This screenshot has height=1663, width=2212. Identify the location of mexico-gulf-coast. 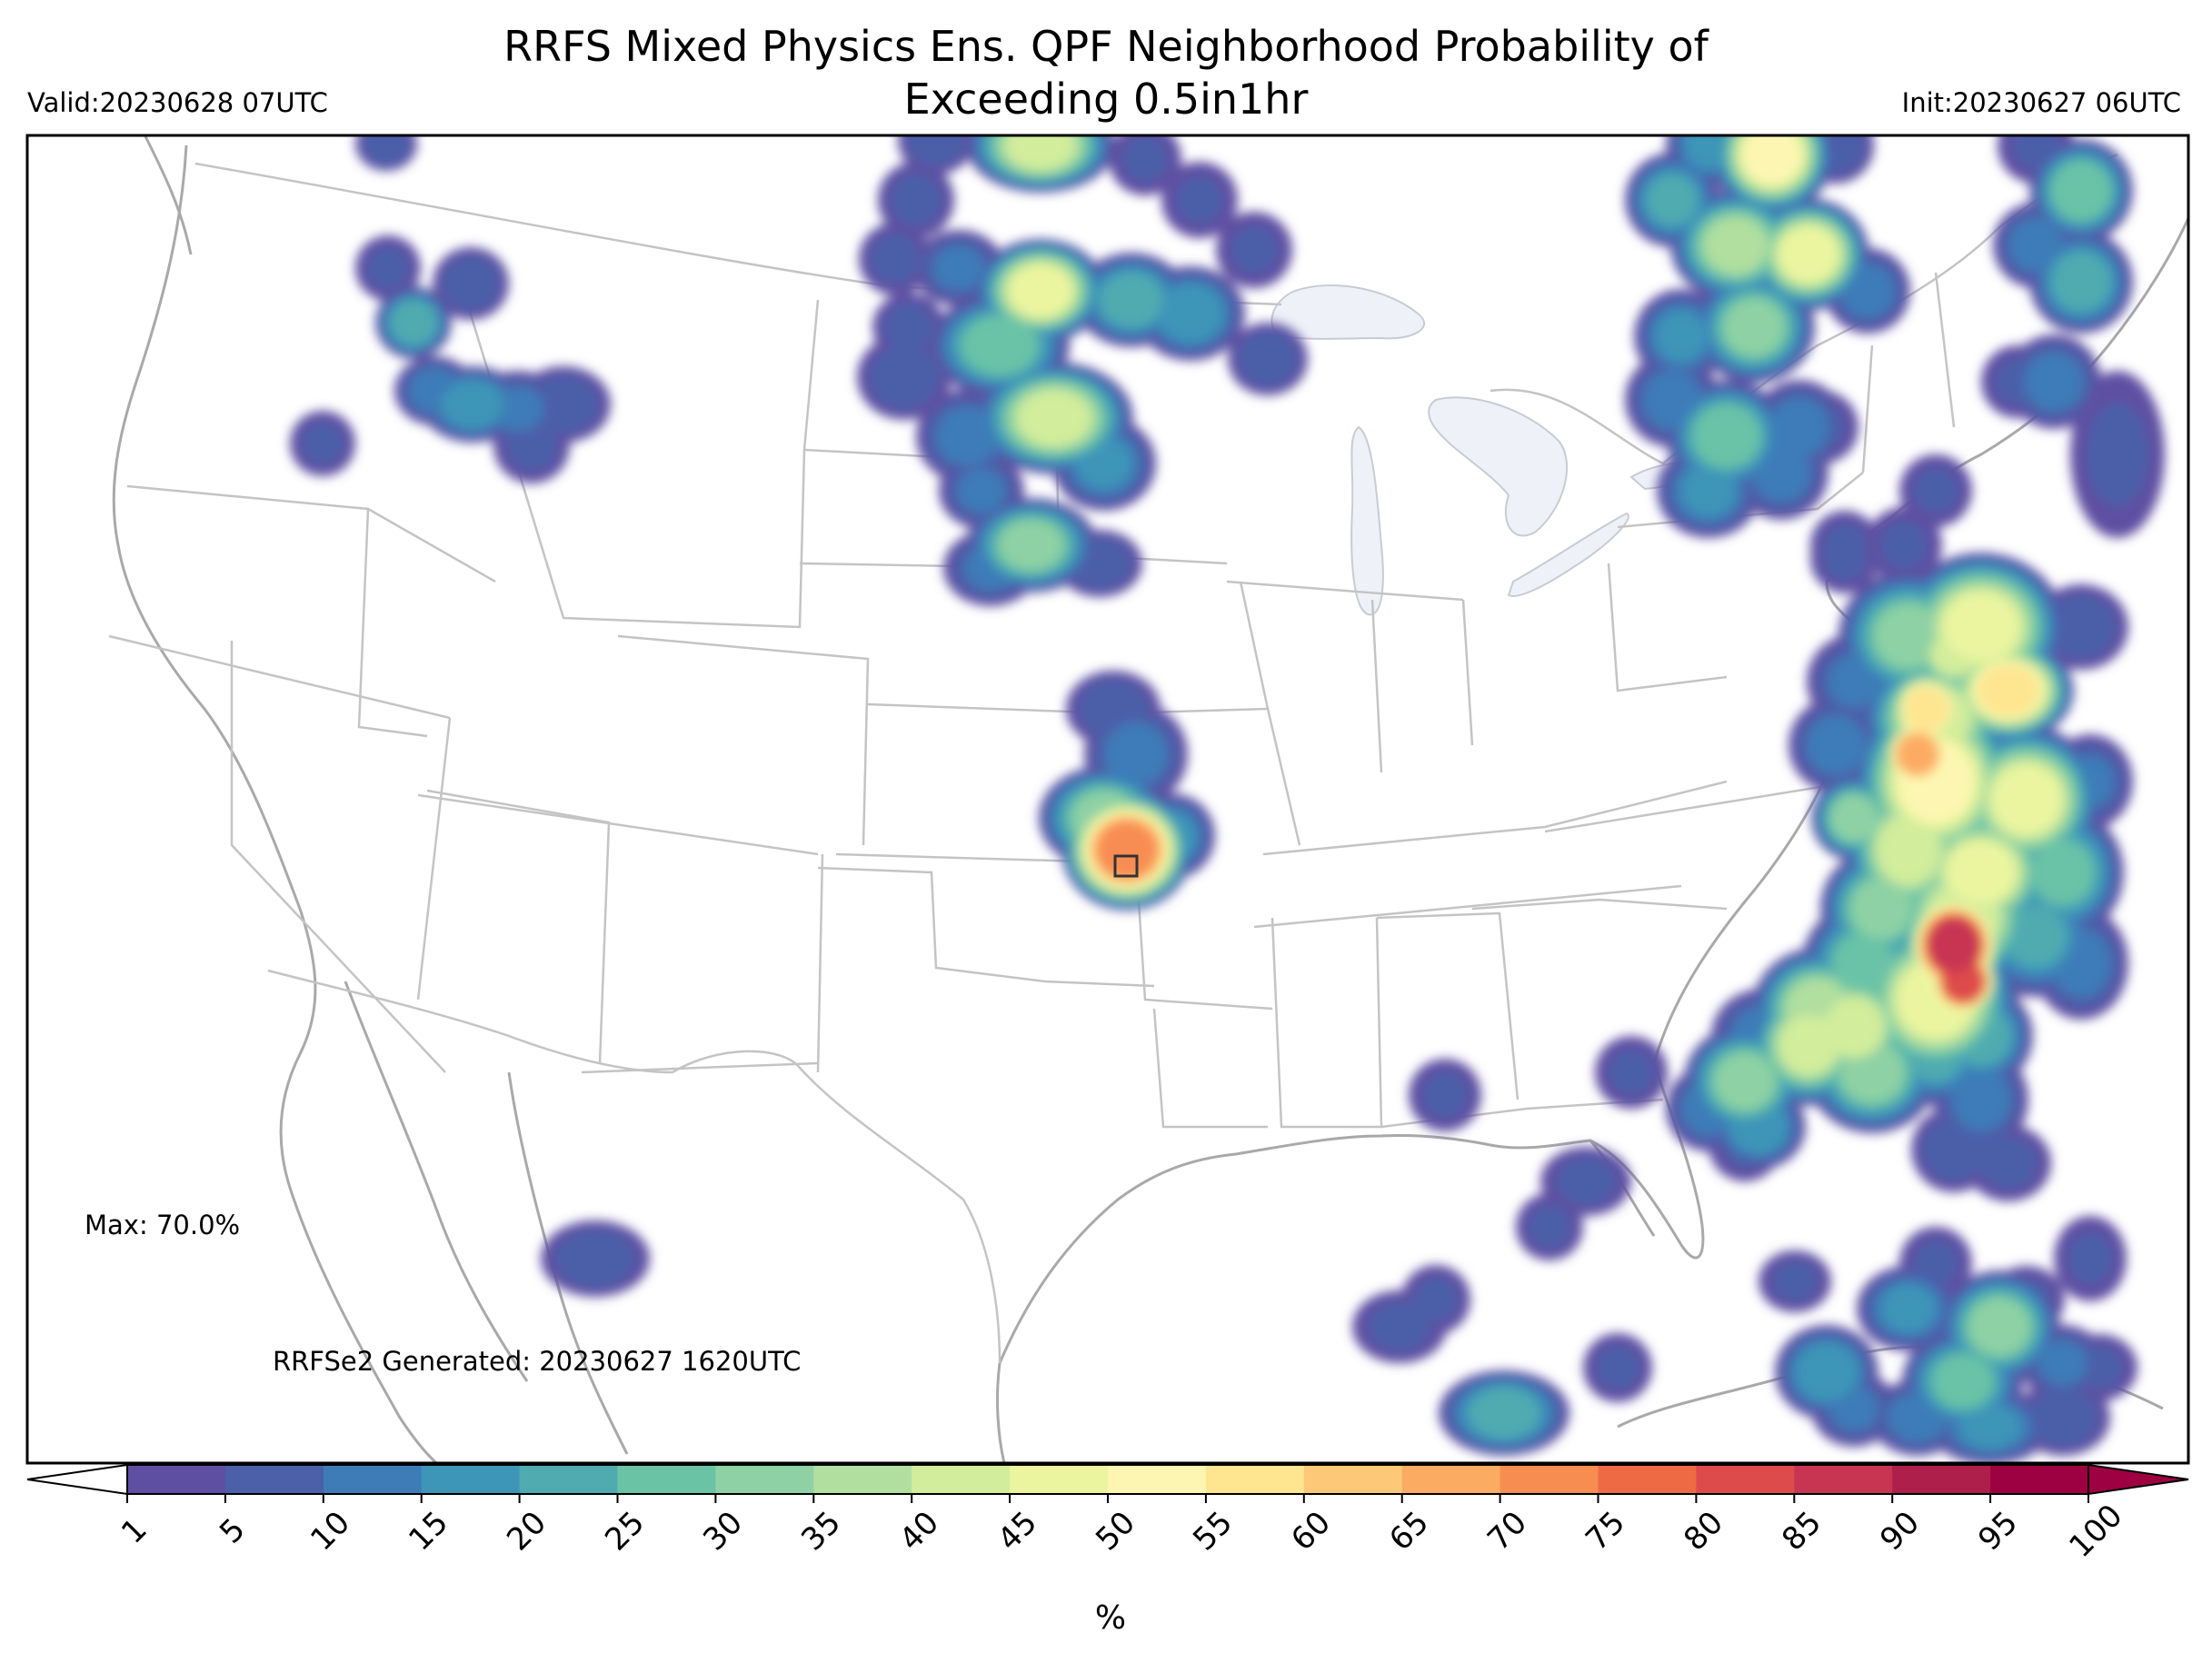
(1001, 1412).